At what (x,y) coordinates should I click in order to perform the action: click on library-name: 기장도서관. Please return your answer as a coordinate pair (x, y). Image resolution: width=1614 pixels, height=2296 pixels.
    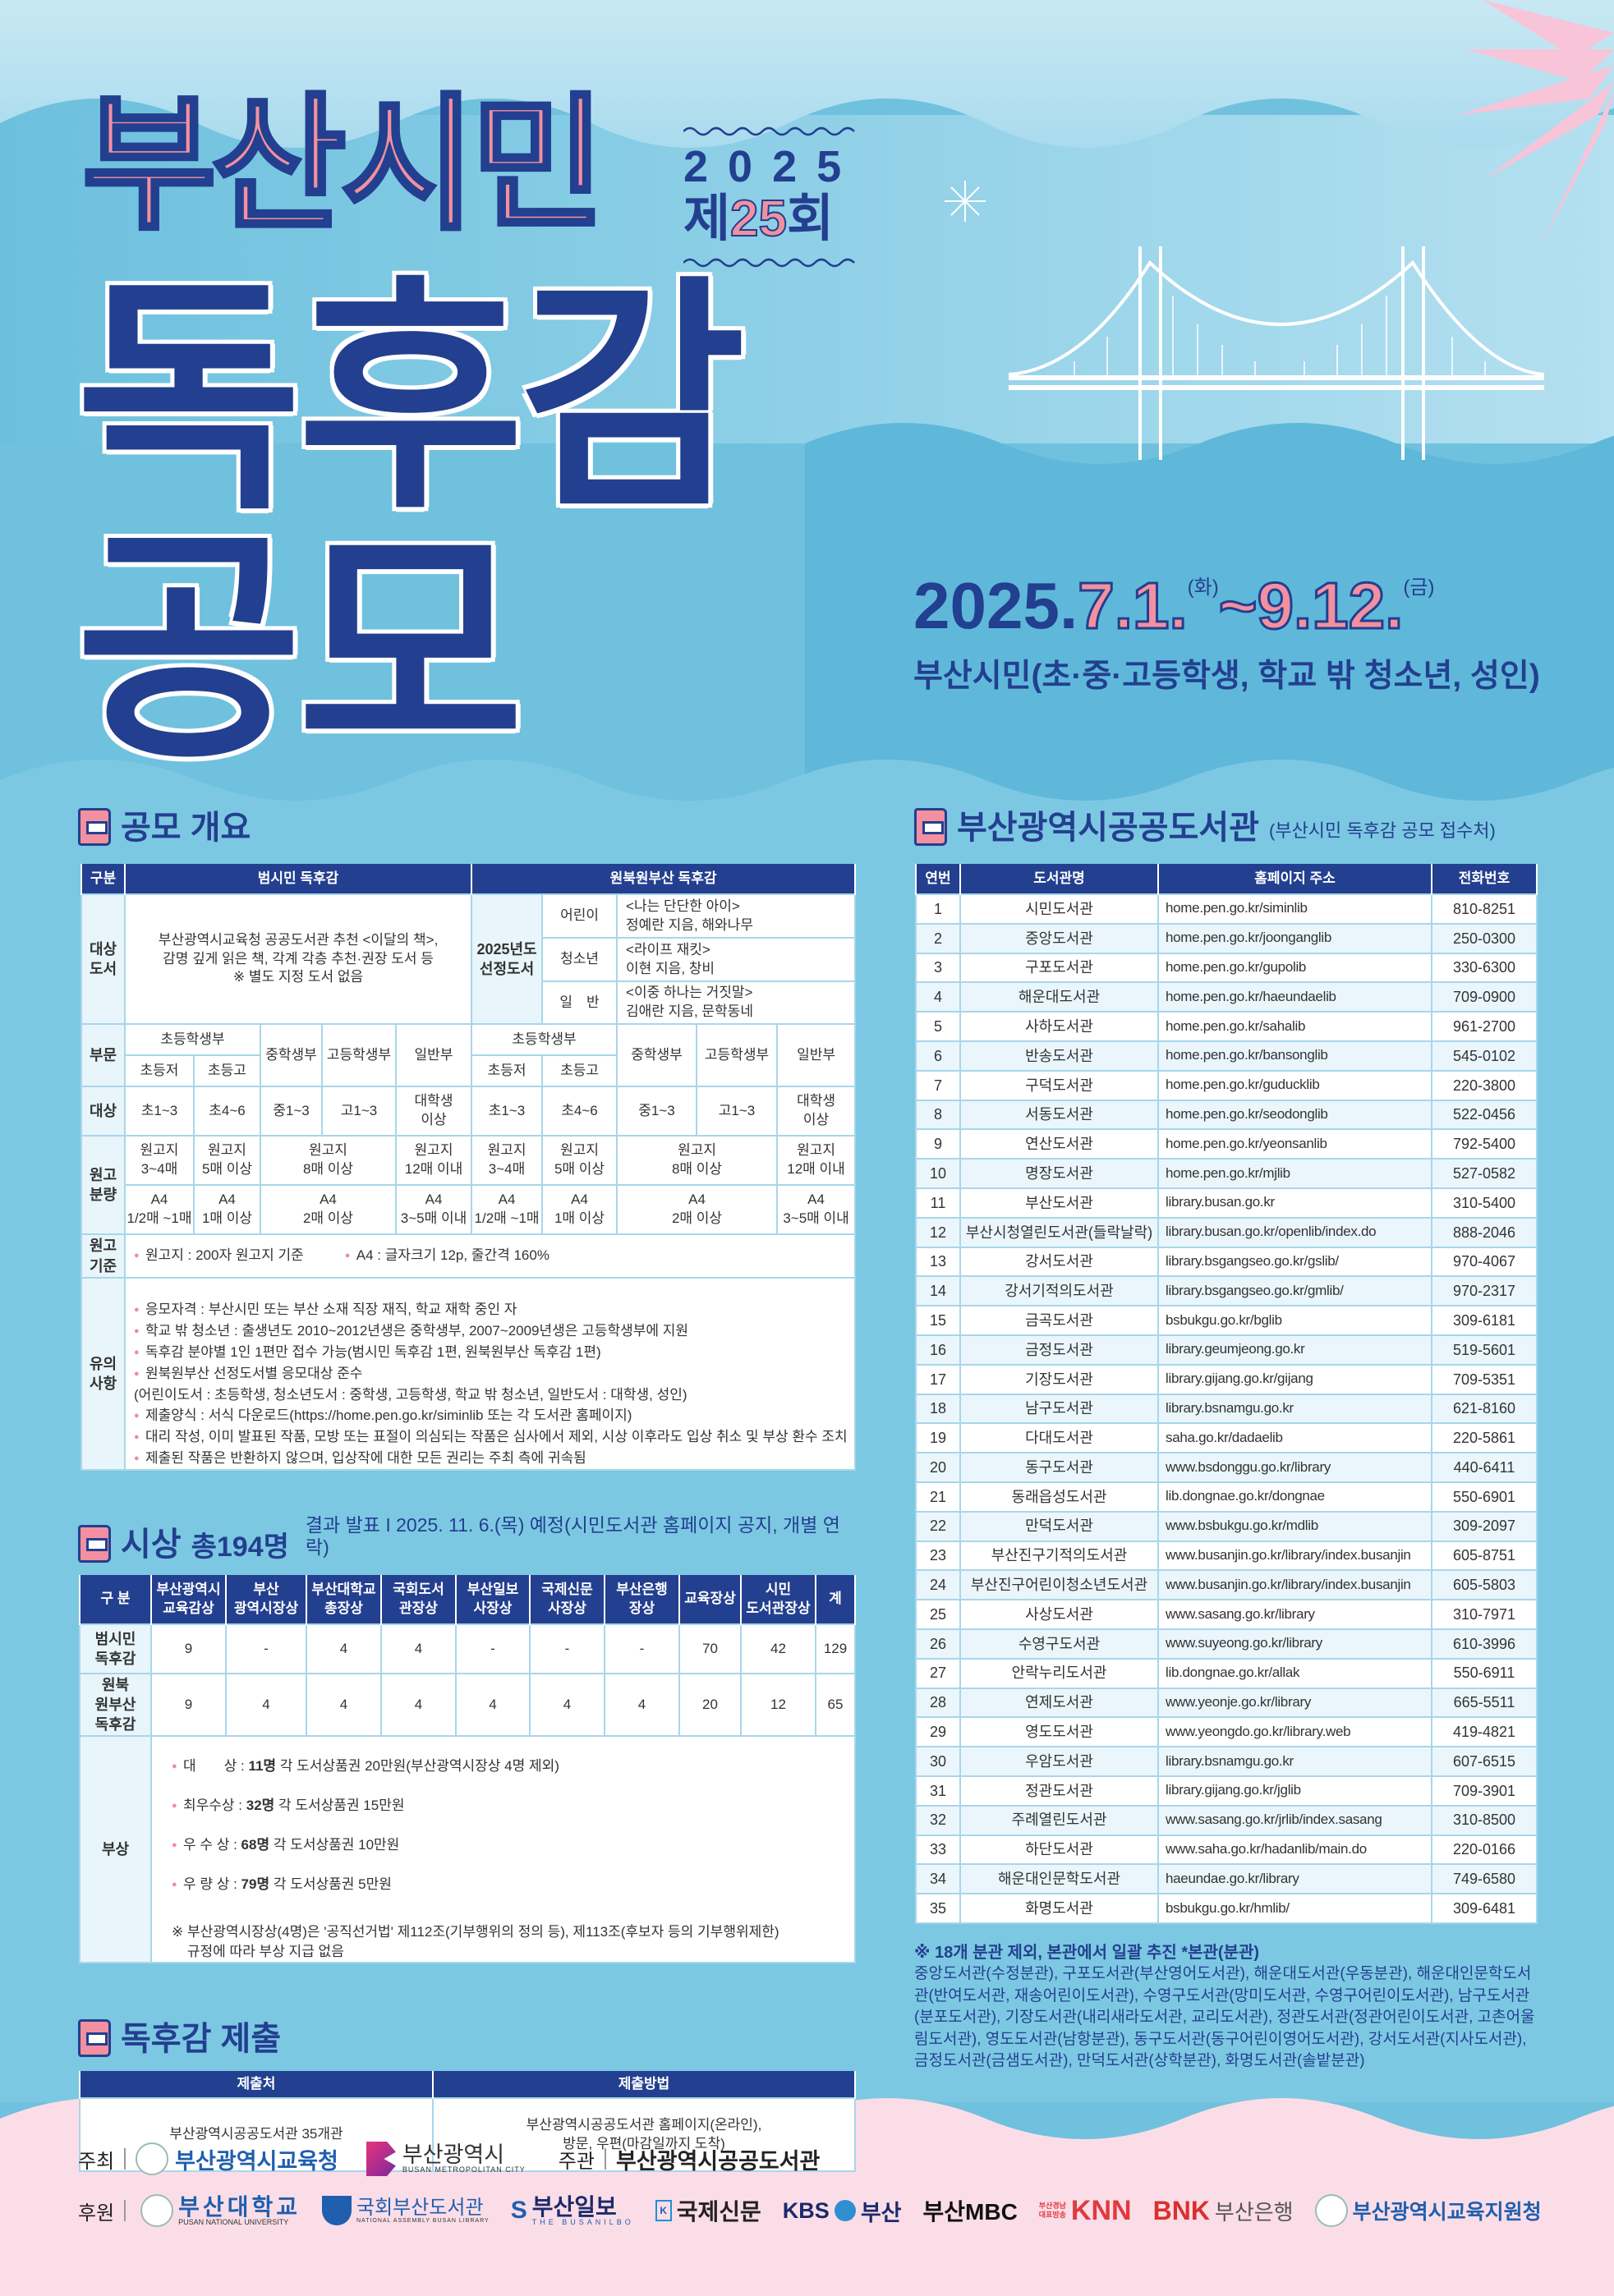
    Looking at the image, I should click on (1059, 1379).